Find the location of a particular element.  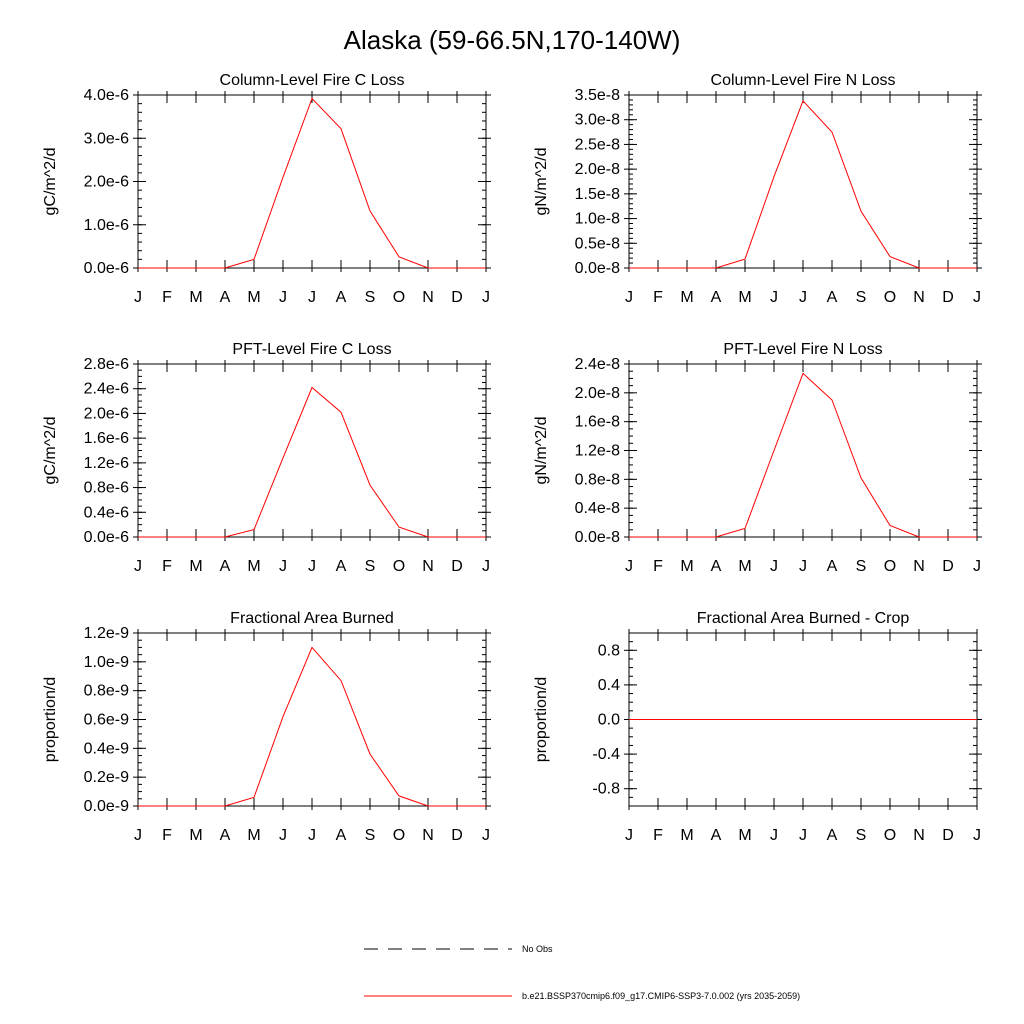

y-tick-label: 0.4e-8 is located at coordinates (597, 508).